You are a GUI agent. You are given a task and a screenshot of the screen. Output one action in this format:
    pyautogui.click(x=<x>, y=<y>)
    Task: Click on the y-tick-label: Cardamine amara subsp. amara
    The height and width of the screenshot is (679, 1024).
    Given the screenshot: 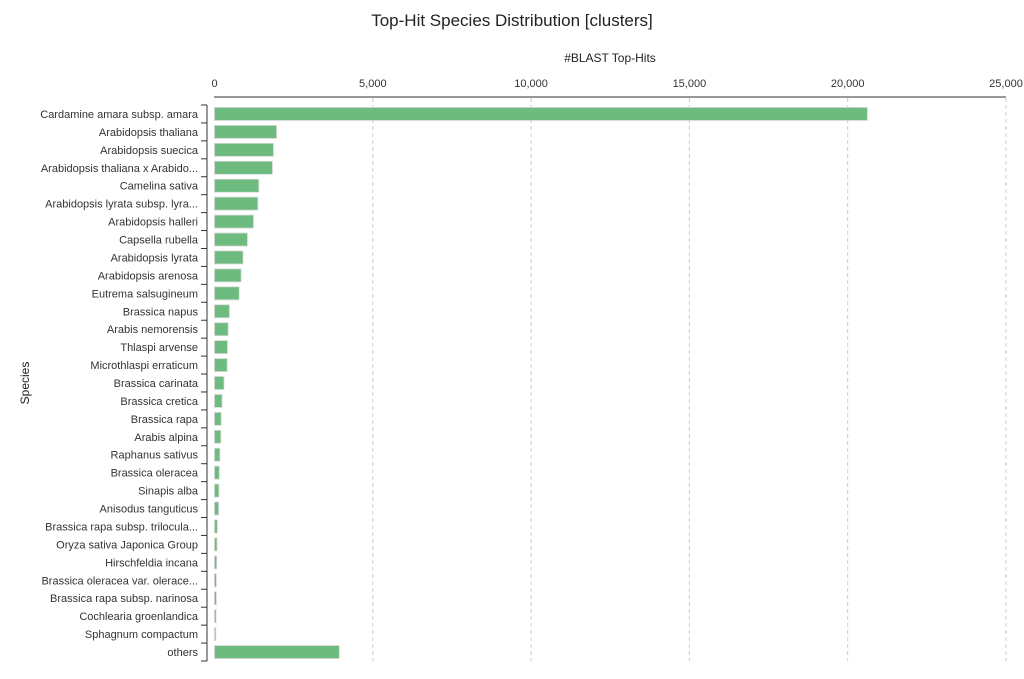 What is the action you would take?
    pyautogui.click(x=119, y=115)
    